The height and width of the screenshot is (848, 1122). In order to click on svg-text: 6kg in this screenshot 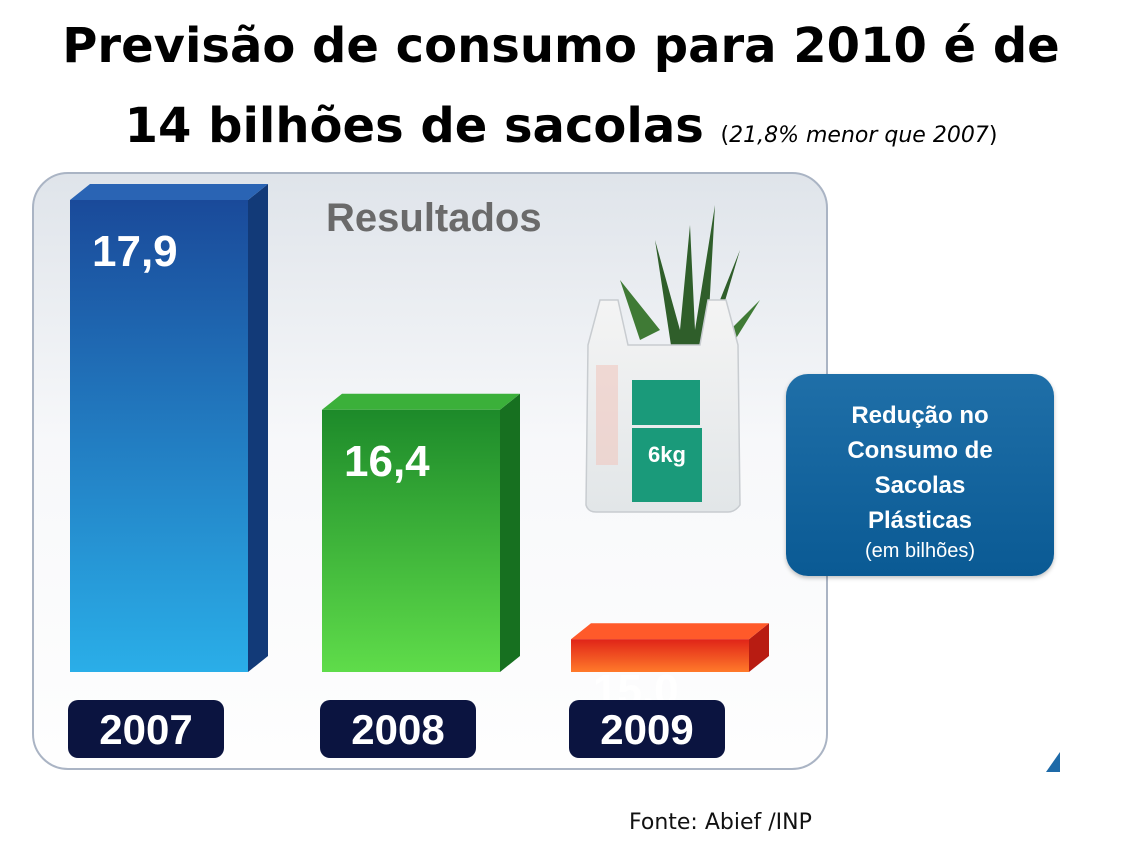, I will do `click(667, 454)`.